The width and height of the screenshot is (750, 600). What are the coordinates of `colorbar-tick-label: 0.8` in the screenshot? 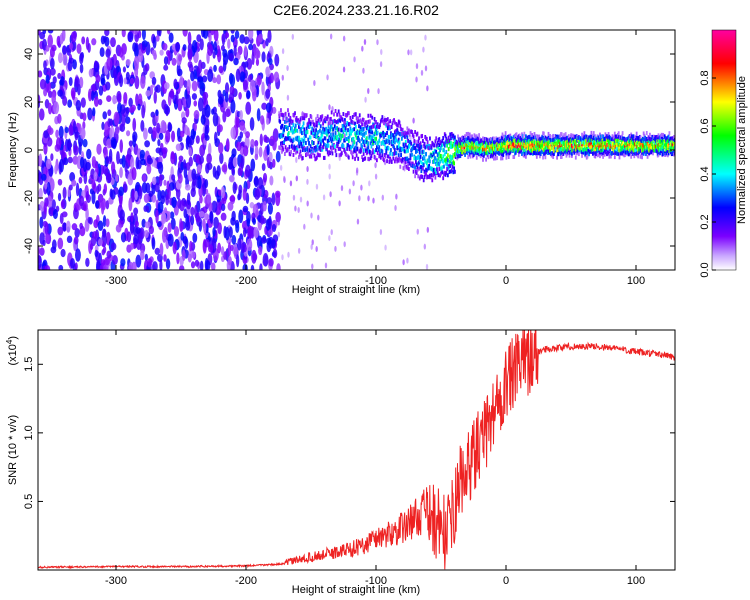 It's located at (705, 77).